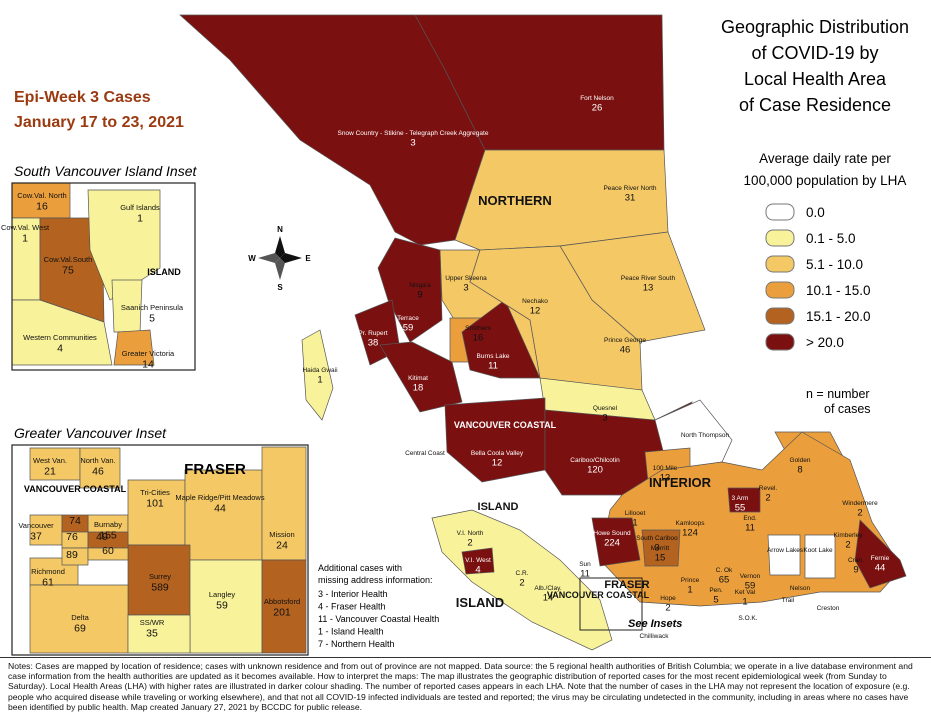 The width and height of the screenshot is (931, 716). What do you see at coordinates (25, 227) in the screenshot?
I see `area-name: Cow.Val. West` at bounding box center [25, 227].